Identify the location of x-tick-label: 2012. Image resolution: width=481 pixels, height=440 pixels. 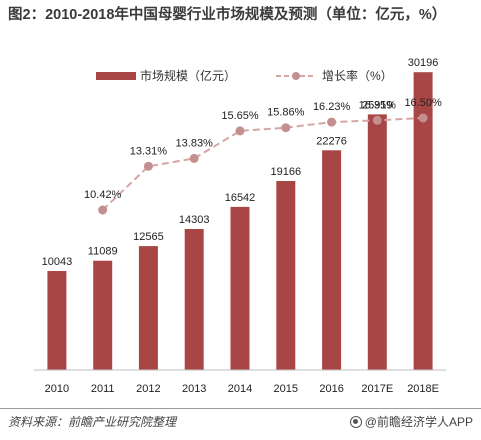
(148, 389).